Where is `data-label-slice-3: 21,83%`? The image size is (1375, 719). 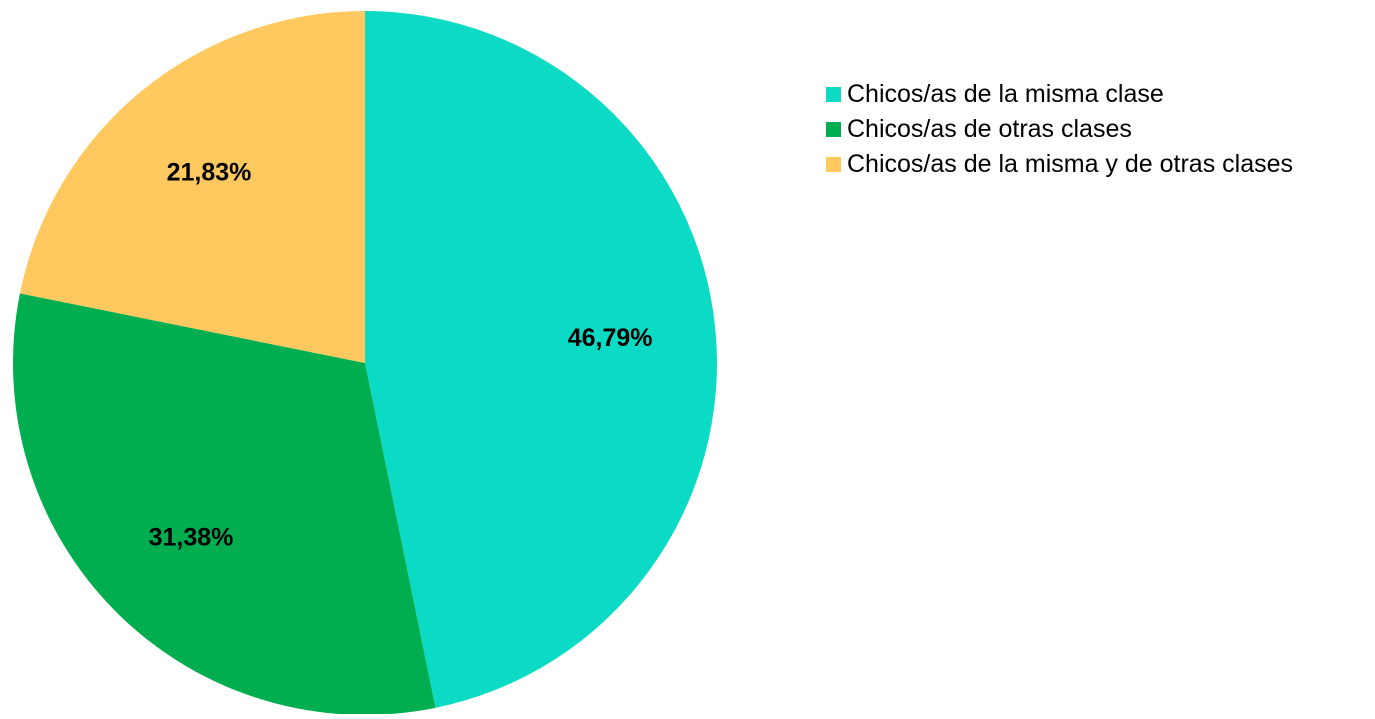 data-label-slice-3: 21,83% is located at coordinates (209, 172).